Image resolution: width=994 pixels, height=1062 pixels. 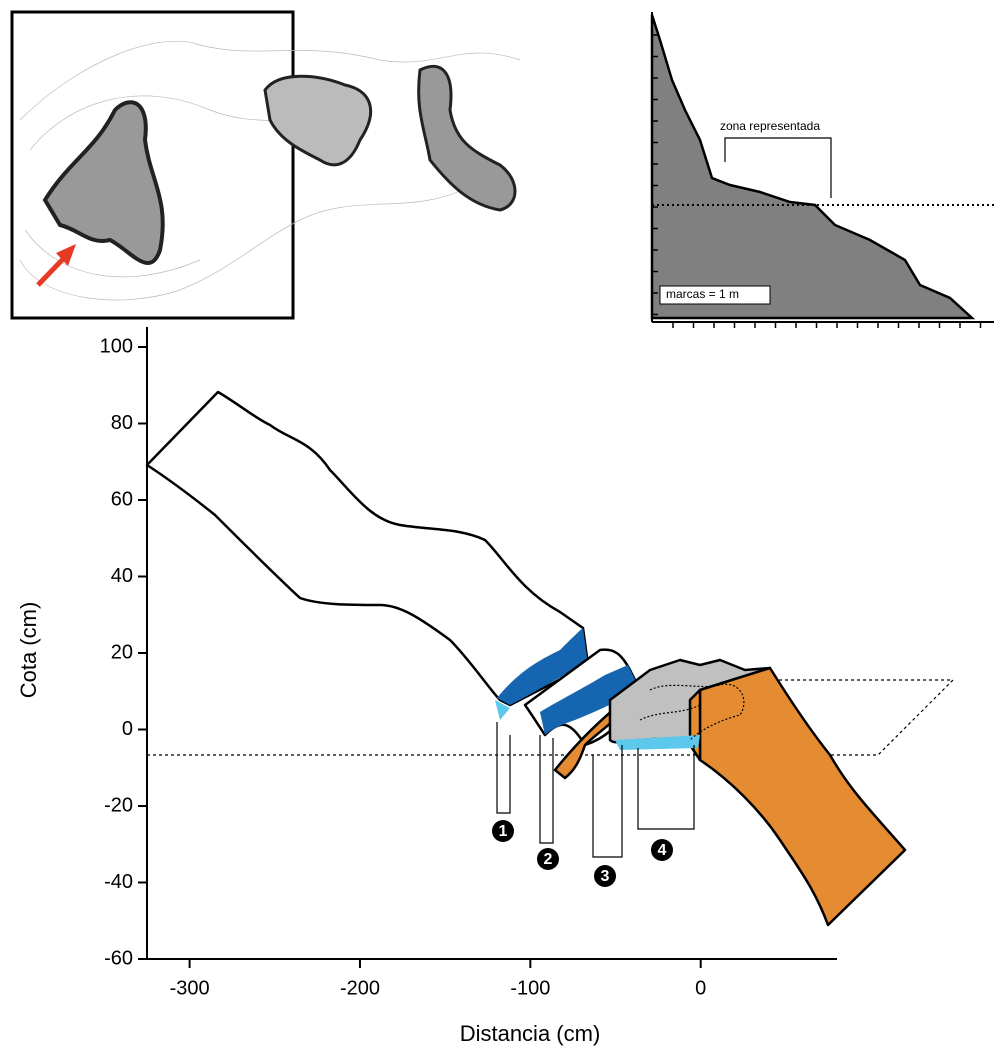 I want to click on x-axis-label: Distancia (cm), so click(x=530, y=1033).